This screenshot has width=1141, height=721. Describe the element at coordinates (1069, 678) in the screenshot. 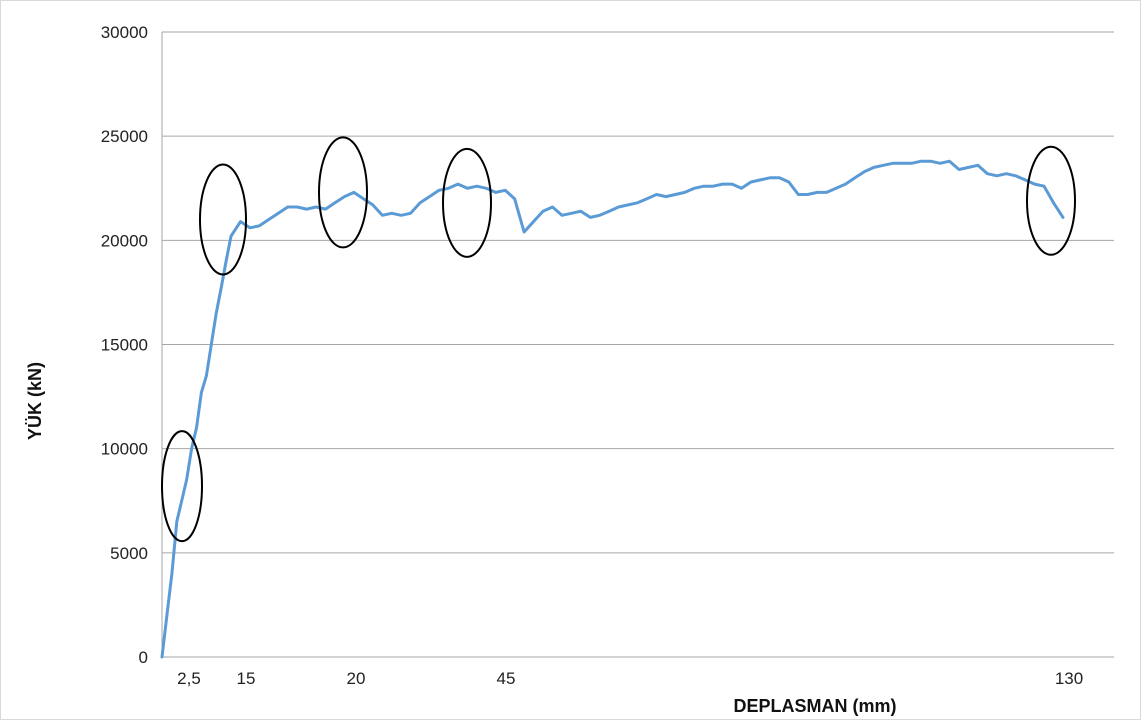

I see `x-tick-label: 130` at that location.